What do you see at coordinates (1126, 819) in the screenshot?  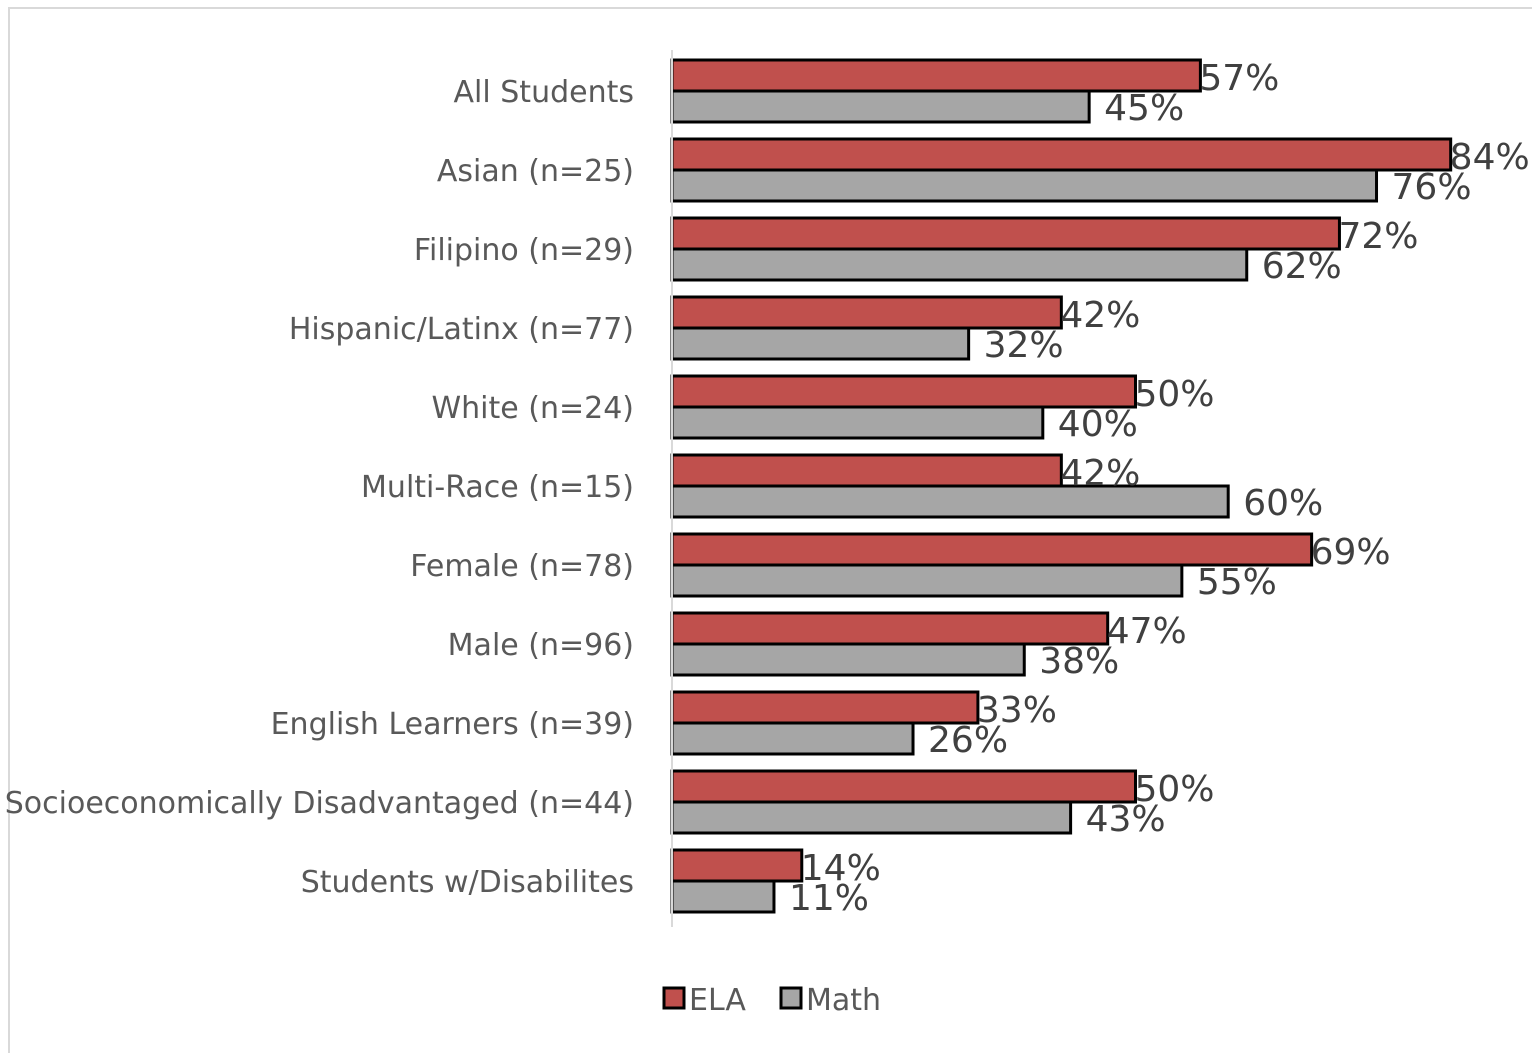 I see `data-label: 43%` at bounding box center [1126, 819].